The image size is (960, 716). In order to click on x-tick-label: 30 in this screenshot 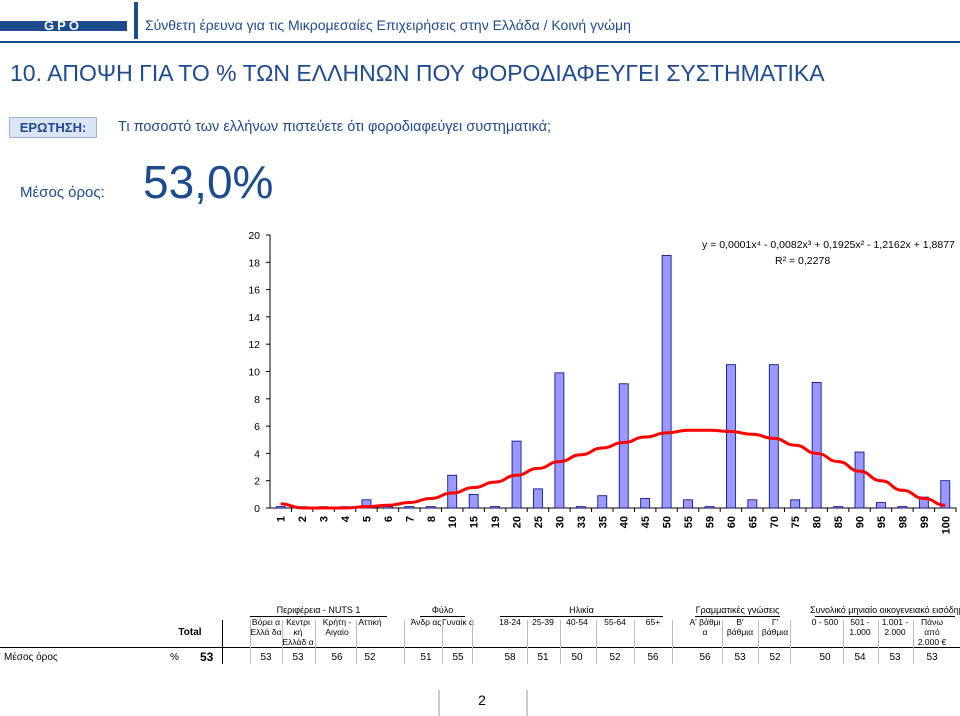, I will do `click(560, 522)`.